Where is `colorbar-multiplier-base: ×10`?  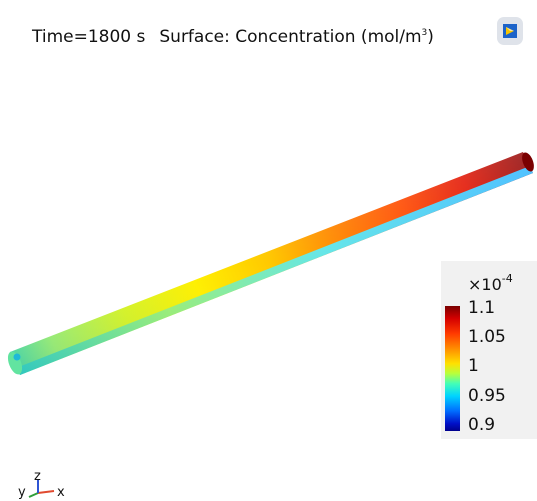 colorbar-multiplier-base: ×10 is located at coordinates (485, 284).